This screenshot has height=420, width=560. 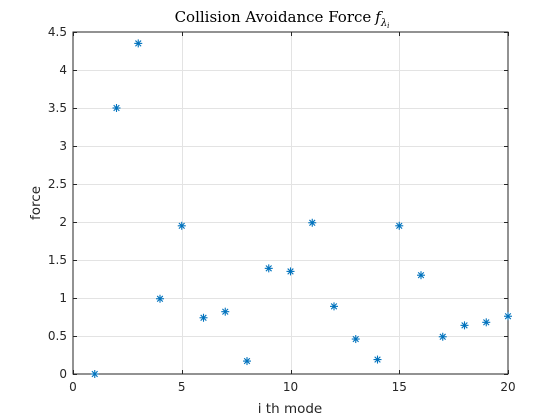 What do you see at coordinates (73, 387) in the screenshot?
I see `x-tick-label: 0` at bounding box center [73, 387].